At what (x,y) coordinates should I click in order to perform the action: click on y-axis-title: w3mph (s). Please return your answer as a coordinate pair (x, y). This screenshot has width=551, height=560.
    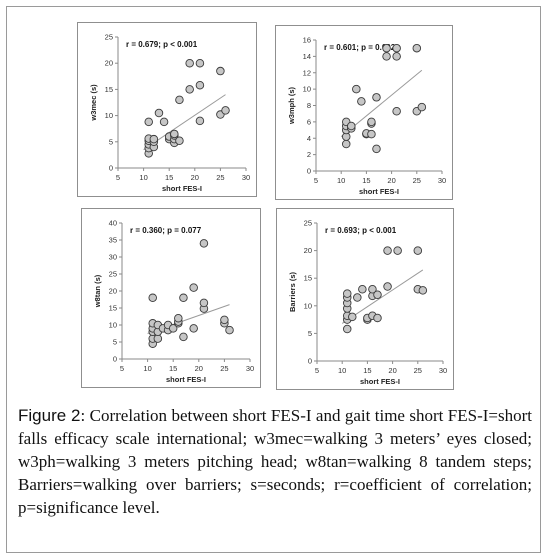
    Looking at the image, I should click on (291, 105).